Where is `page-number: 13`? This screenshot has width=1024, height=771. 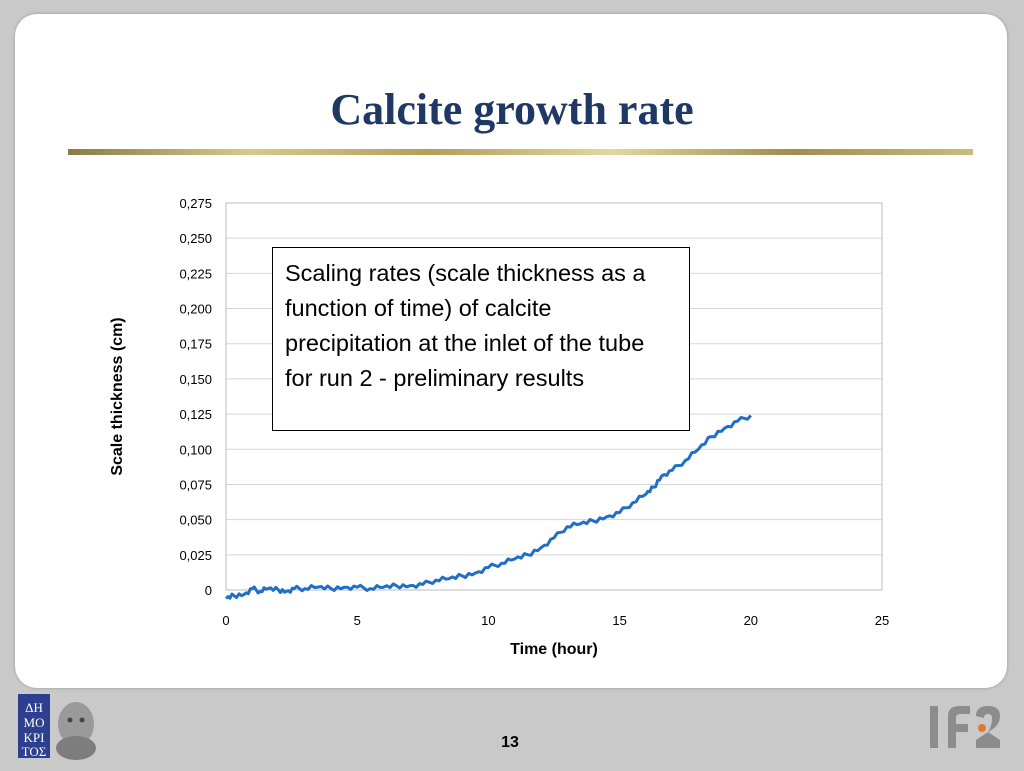 page-number: 13 is located at coordinates (510, 742).